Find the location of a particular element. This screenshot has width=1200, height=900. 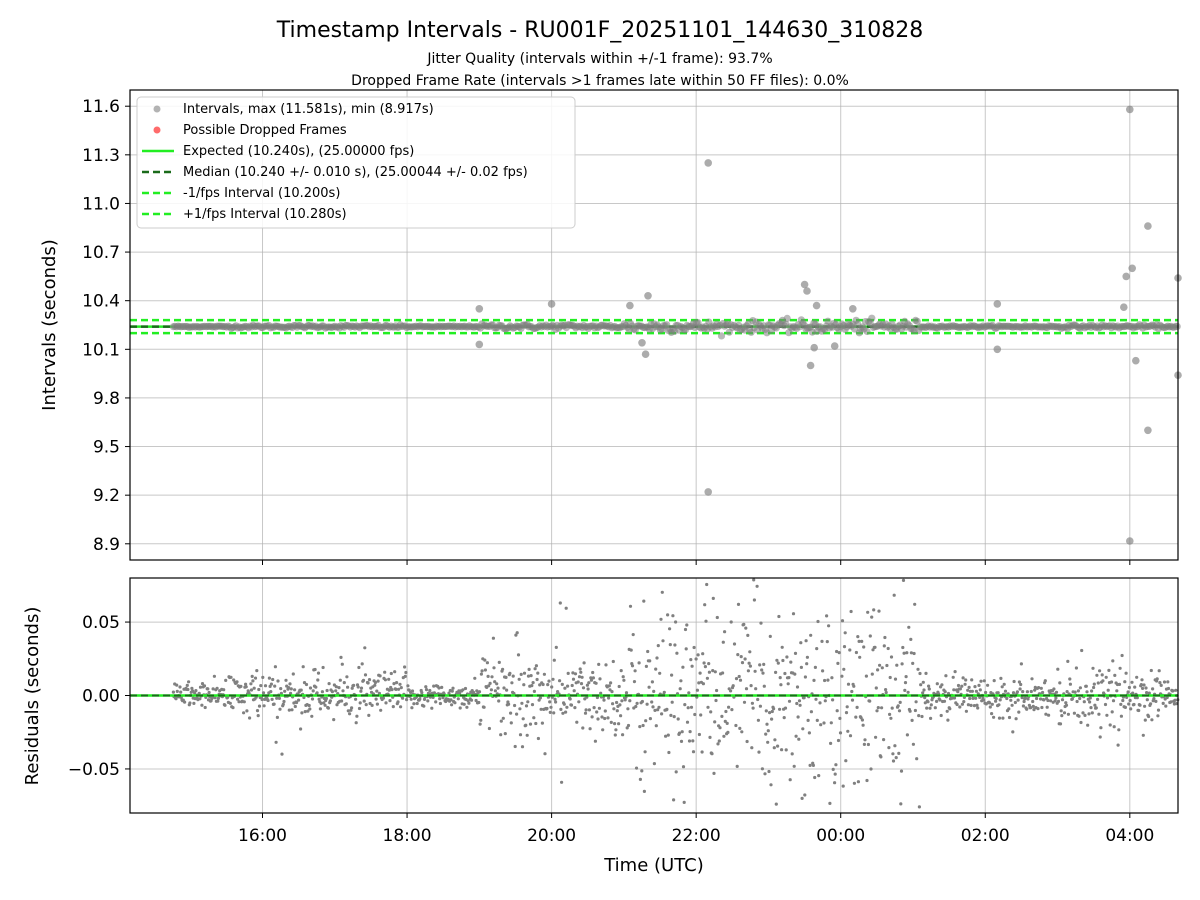

legend-marker-intervals is located at coordinates (157, 109).